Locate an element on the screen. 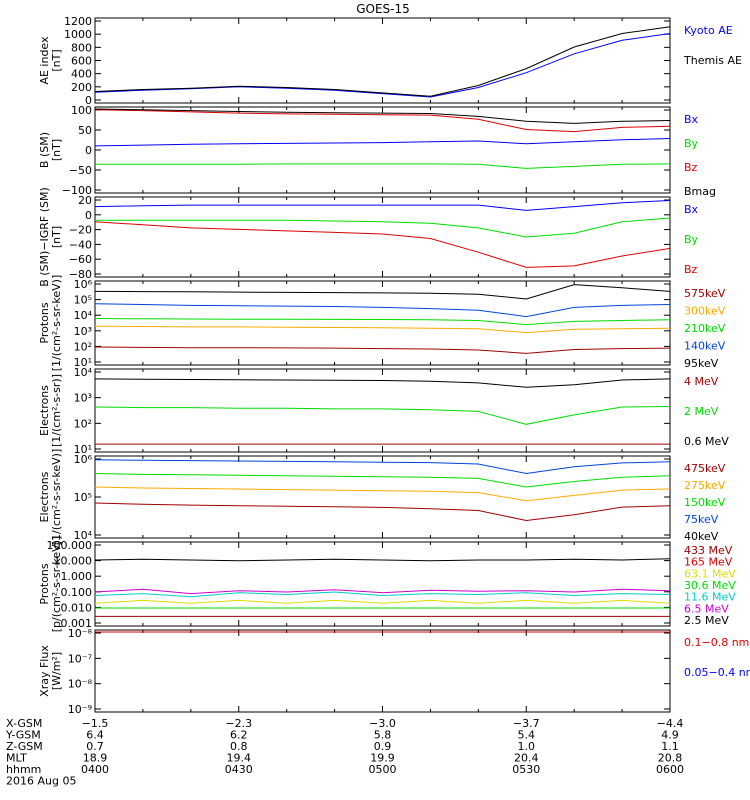 The height and width of the screenshot is (800, 750). legend-entry: 275keV is located at coordinates (705, 485).